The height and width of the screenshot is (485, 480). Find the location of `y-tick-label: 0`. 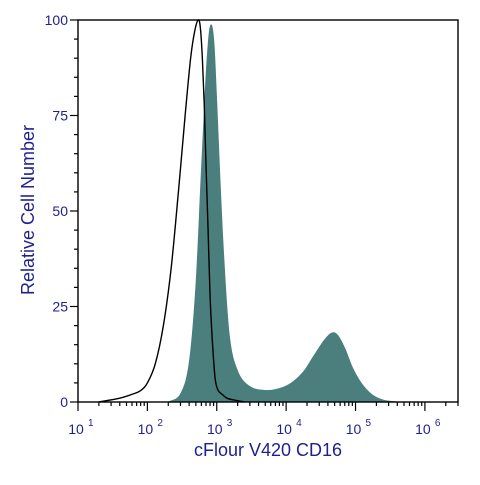

y-tick-label: 0 is located at coordinates (64, 402).